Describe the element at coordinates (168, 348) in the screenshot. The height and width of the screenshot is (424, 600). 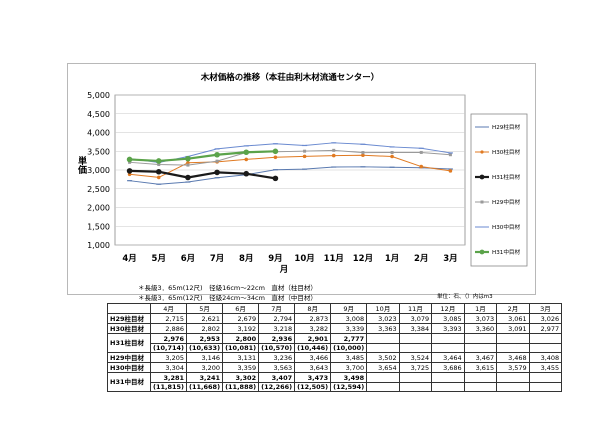
I see `table-cell-volume: (10,714)` at that location.